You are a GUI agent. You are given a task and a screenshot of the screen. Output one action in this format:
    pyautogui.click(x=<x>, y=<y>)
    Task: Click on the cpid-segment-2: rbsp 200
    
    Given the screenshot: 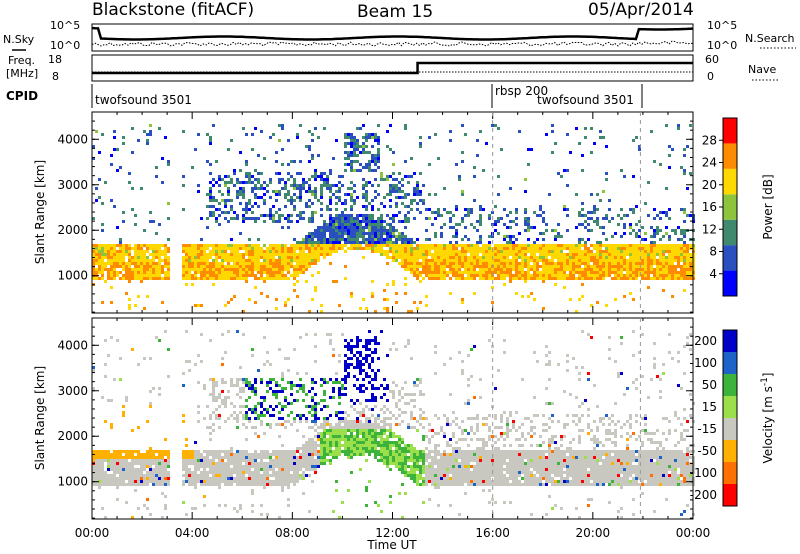 What is the action you would take?
    pyautogui.click(x=521, y=91)
    